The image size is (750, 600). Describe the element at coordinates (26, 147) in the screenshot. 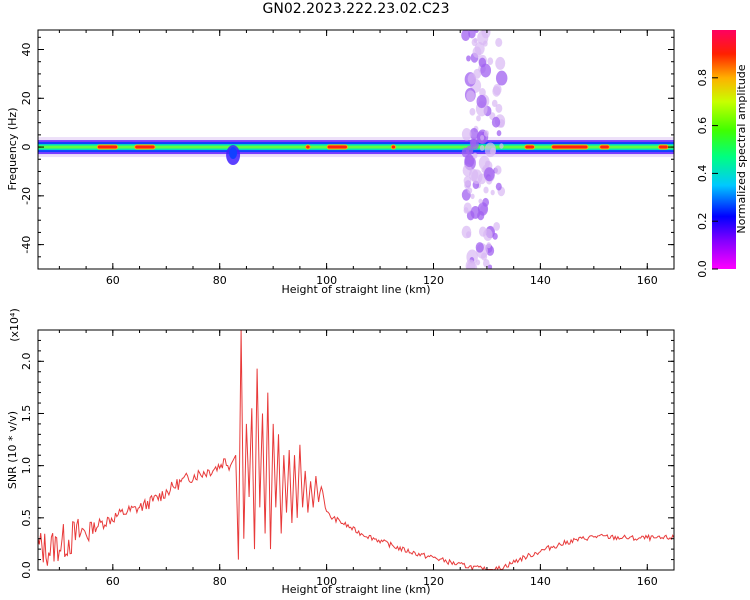

I see `heatmap-y-tick-label: 0` at that location.